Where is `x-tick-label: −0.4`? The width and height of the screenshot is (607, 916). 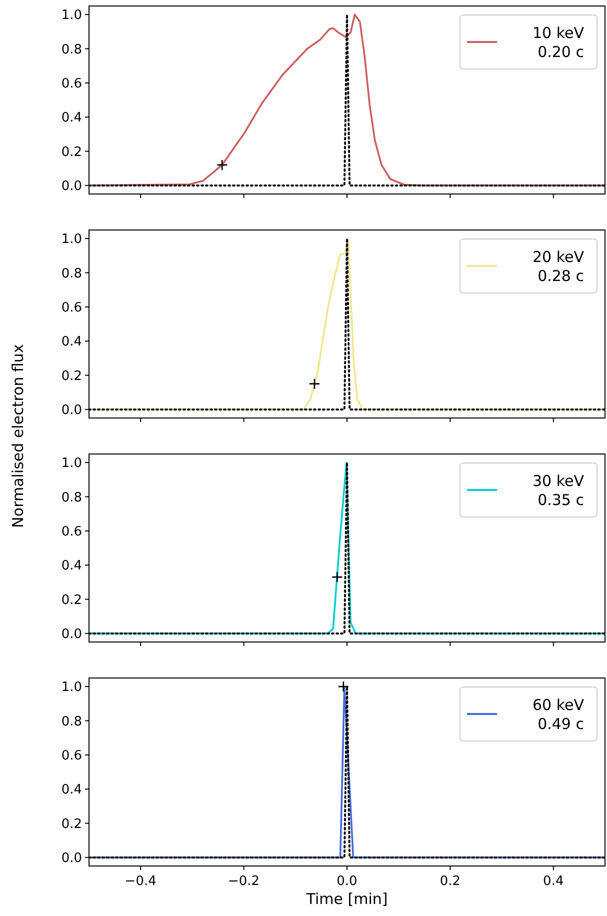
x-tick-label: −0.4 is located at coordinates (140, 881).